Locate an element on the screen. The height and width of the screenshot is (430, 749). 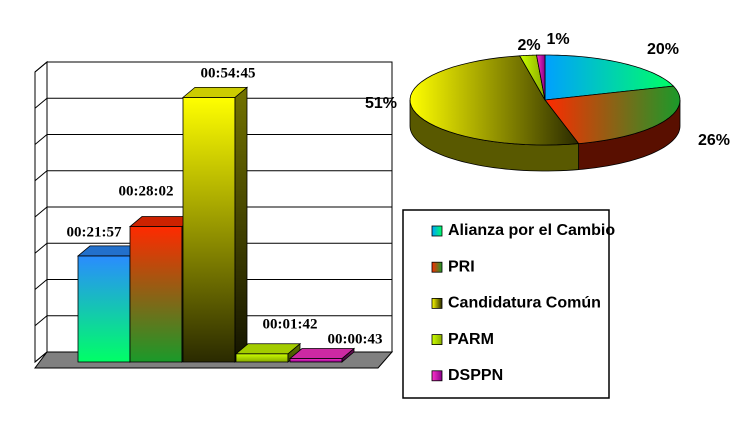
pie-label: 2% is located at coordinates (528, 45).